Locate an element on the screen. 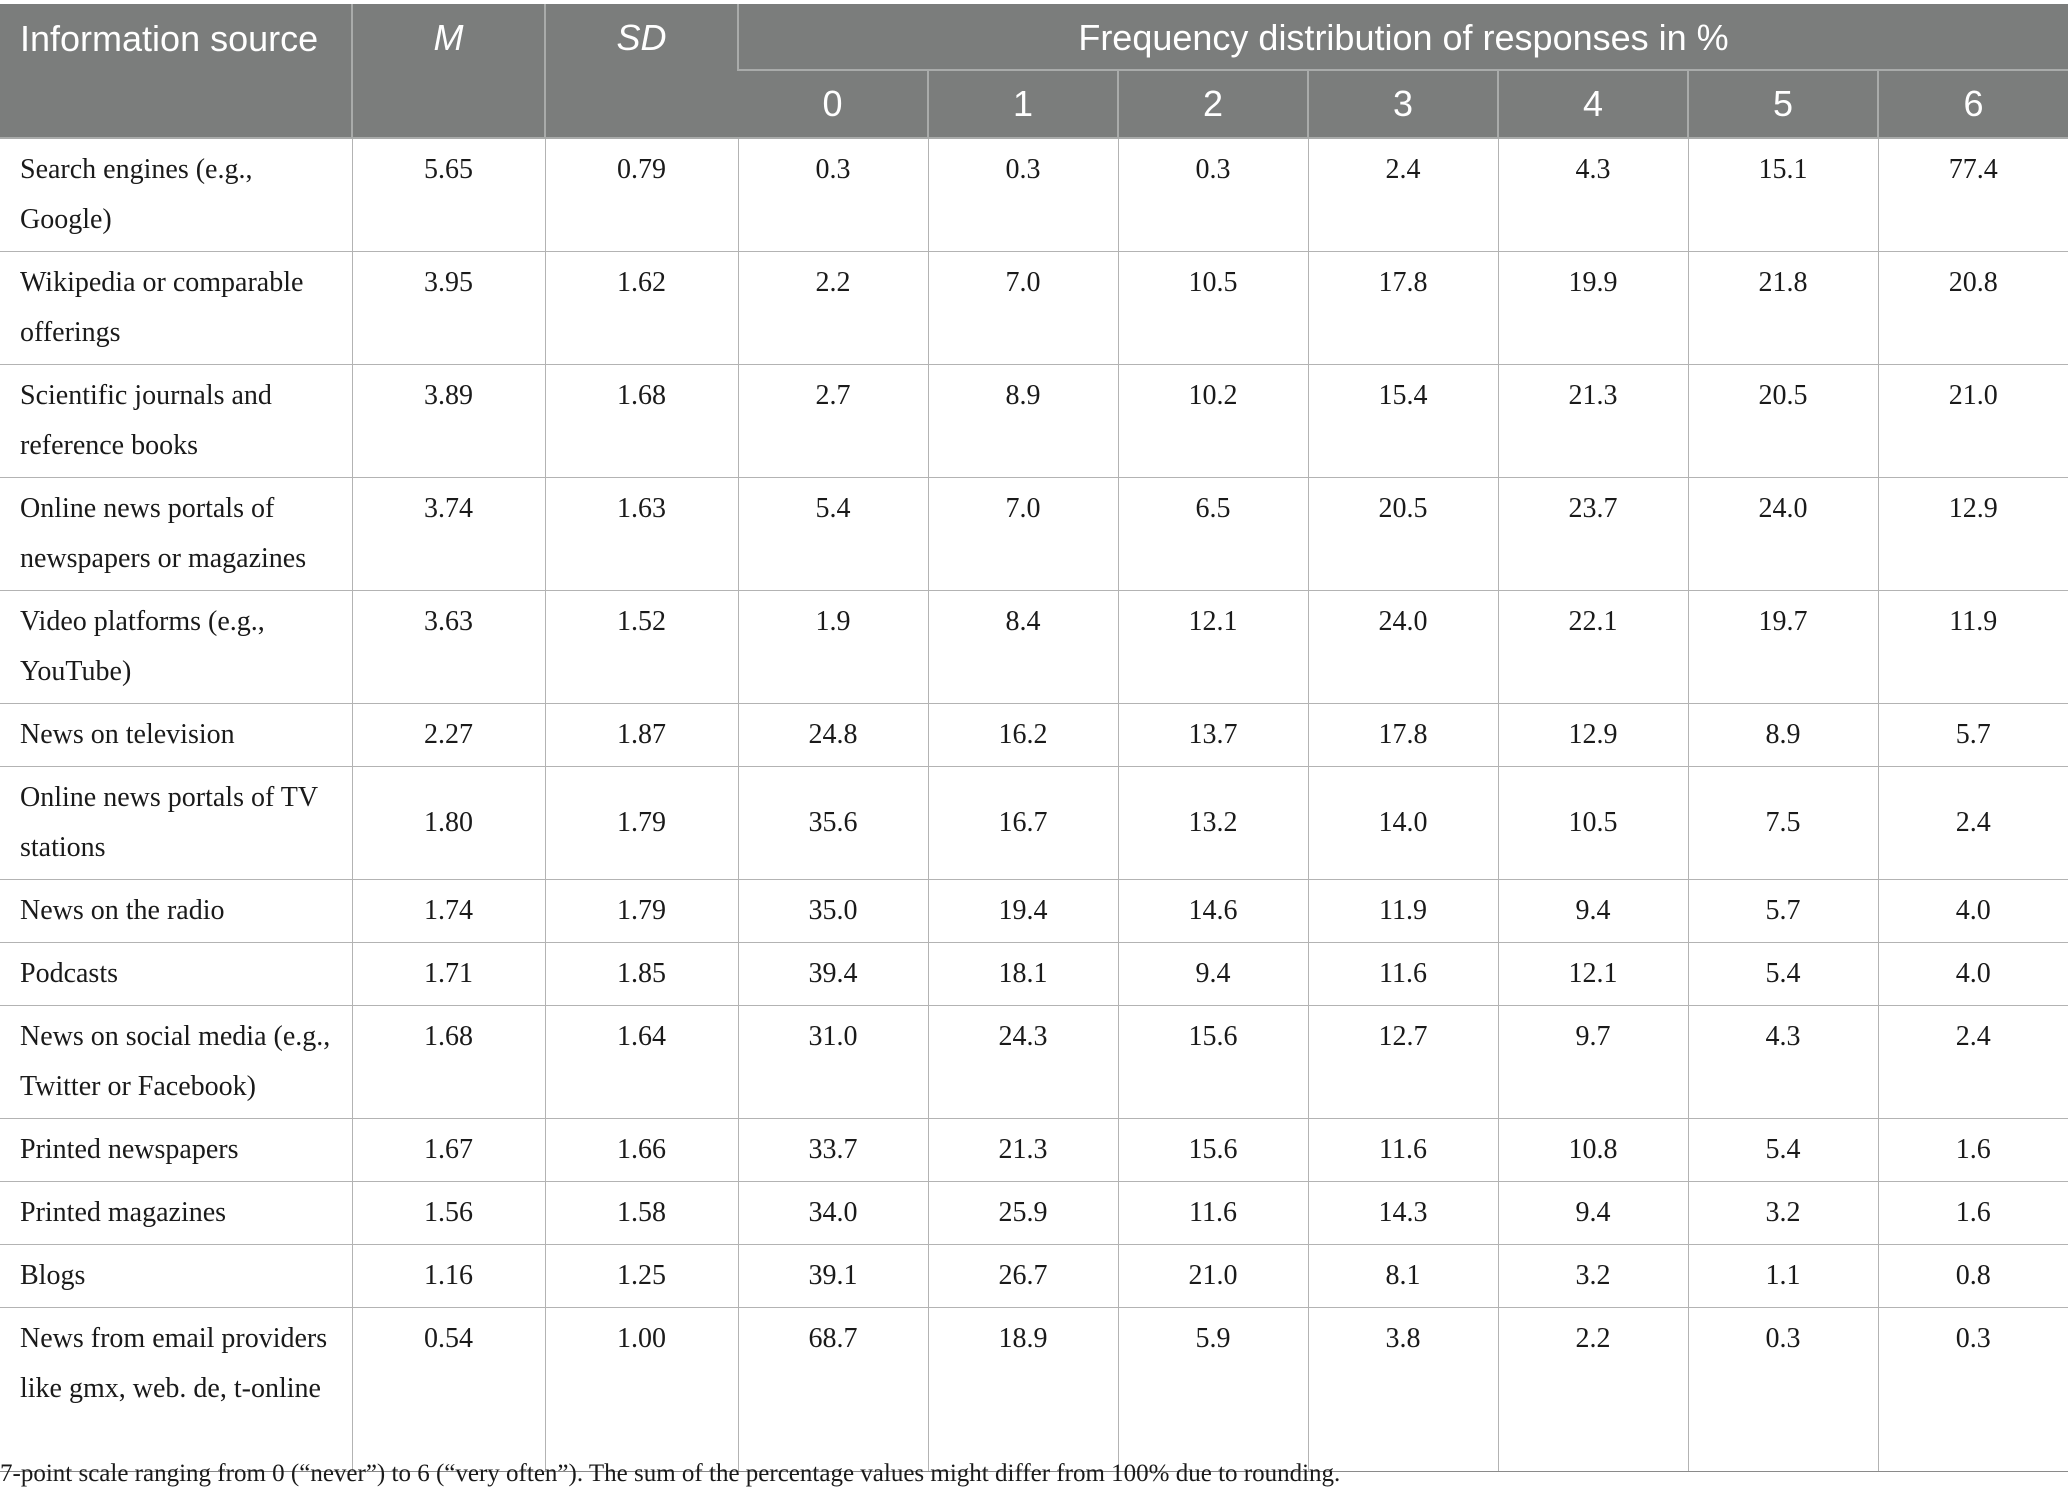  cell-sd: 0.79 is located at coordinates (641, 195).